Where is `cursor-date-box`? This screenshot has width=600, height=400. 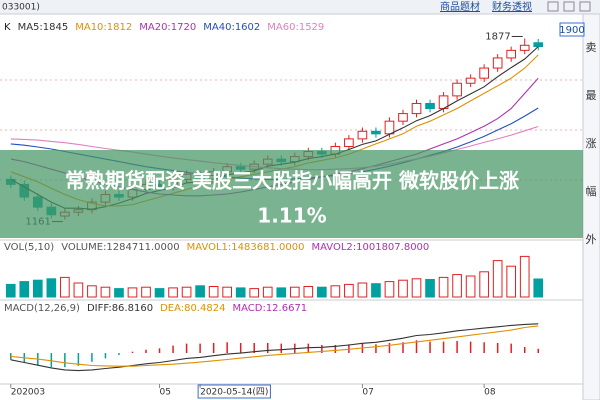 cursor-date-box is located at coordinates (234, 391).